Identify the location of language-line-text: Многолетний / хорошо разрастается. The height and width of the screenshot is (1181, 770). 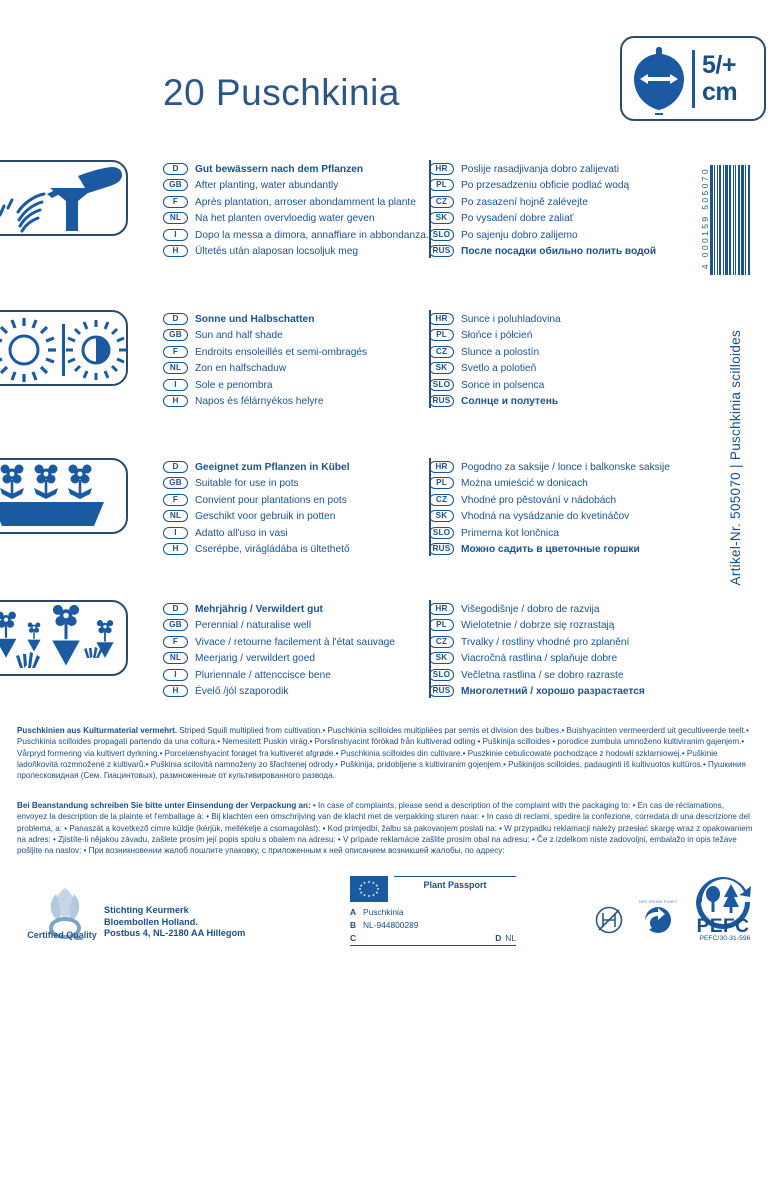
(553, 692).